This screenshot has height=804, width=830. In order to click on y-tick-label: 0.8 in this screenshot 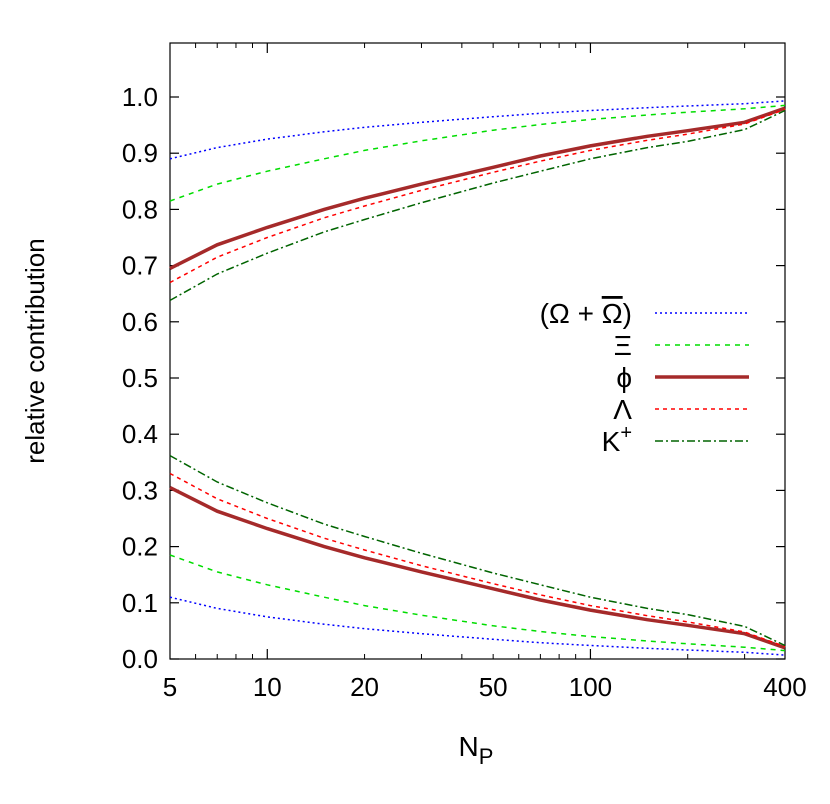, I will do `click(140, 209)`.